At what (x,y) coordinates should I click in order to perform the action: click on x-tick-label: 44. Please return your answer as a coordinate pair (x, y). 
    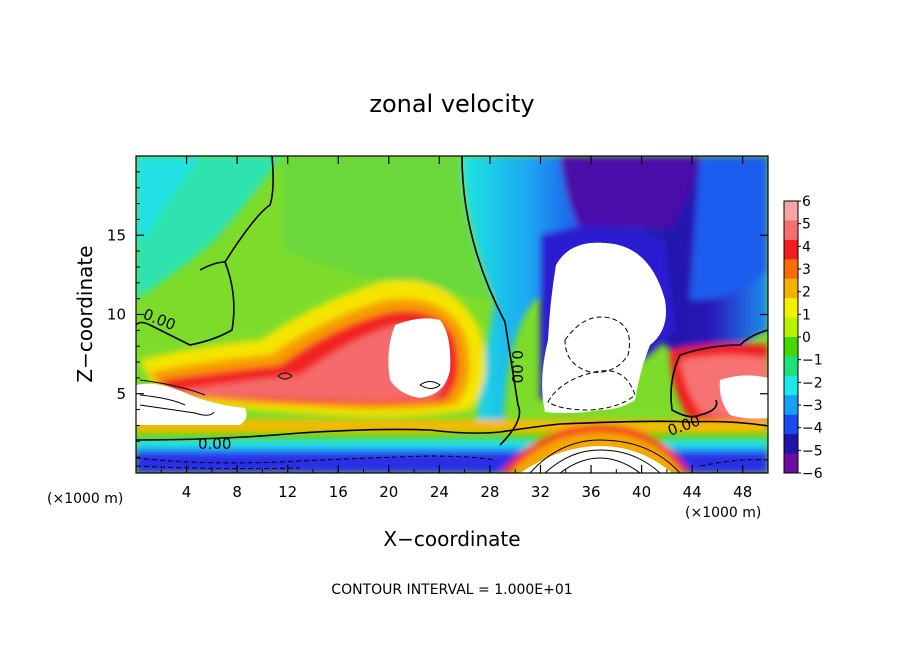
    Looking at the image, I should click on (692, 492).